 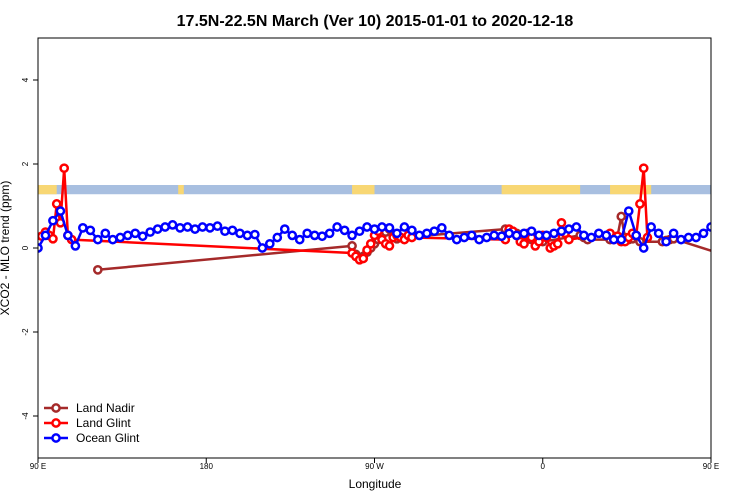 What do you see at coordinates (6, 248) in the screenshot?
I see `y-axis-label: XCO2 - MLO trend (ppm)` at bounding box center [6, 248].